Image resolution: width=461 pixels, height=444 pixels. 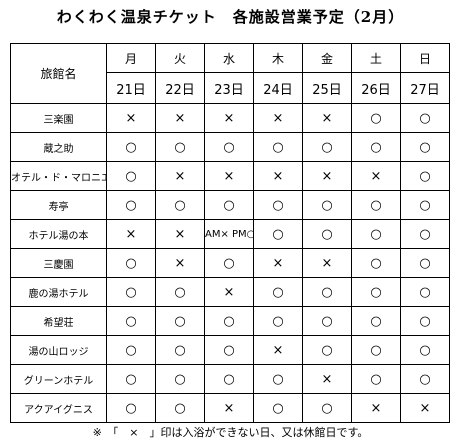 What do you see at coordinates (425, 58) in the screenshot?
I see `weekday: 日` at bounding box center [425, 58].